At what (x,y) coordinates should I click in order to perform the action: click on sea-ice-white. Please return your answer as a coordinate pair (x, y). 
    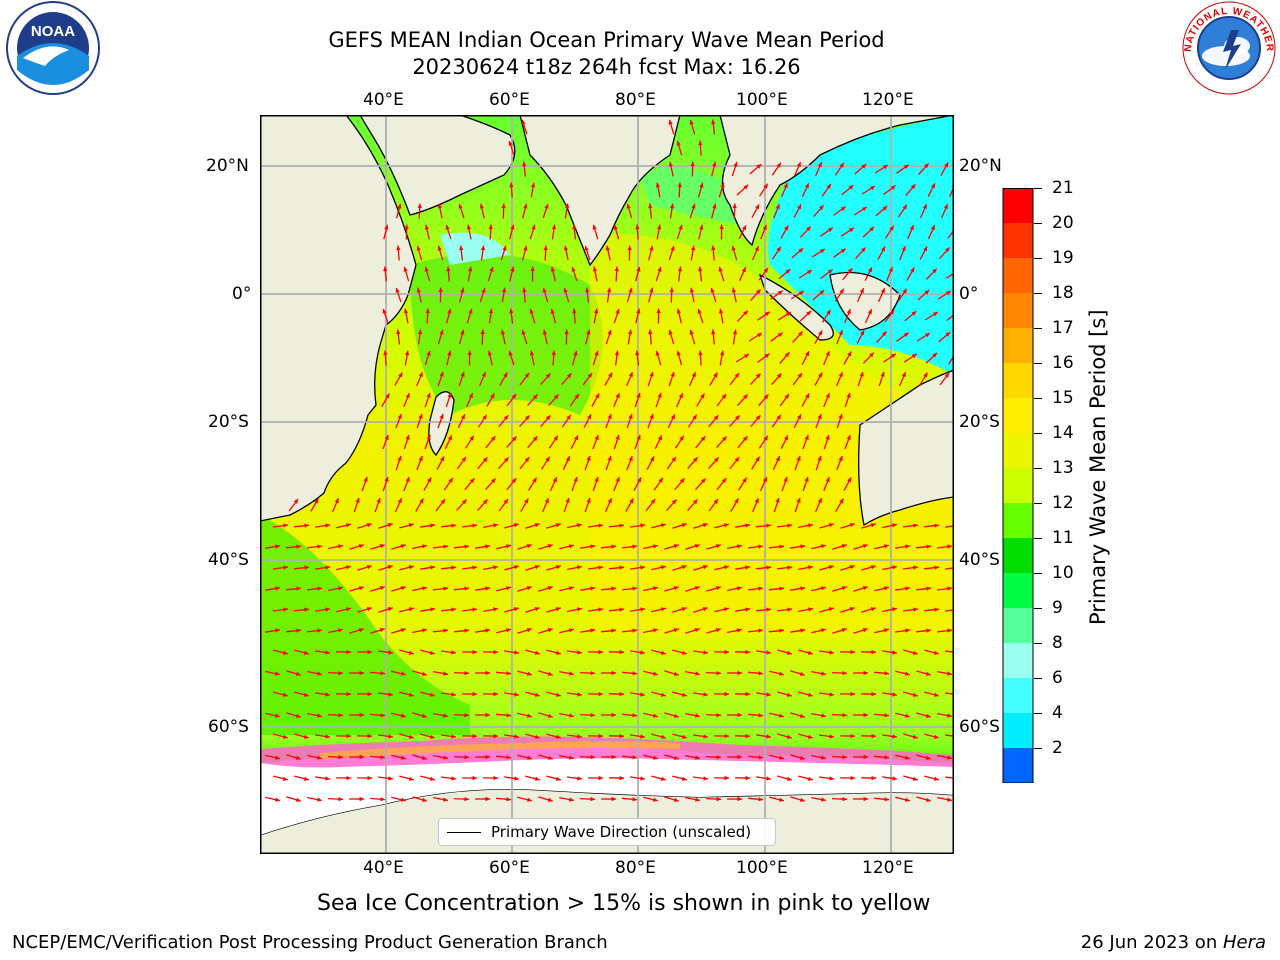
    Looking at the image, I should click on (607, 790).